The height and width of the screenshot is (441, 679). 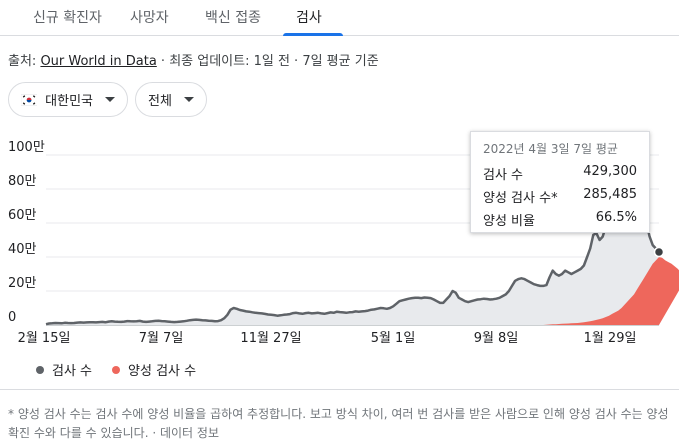 What do you see at coordinates (520, 198) in the screenshot?
I see `tooltip-label: 양성 검사 수*` at bounding box center [520, 198].